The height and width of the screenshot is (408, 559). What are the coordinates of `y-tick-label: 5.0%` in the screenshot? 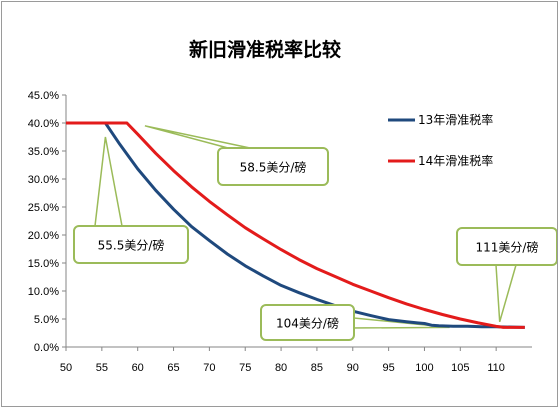 It's located at (46, 320).